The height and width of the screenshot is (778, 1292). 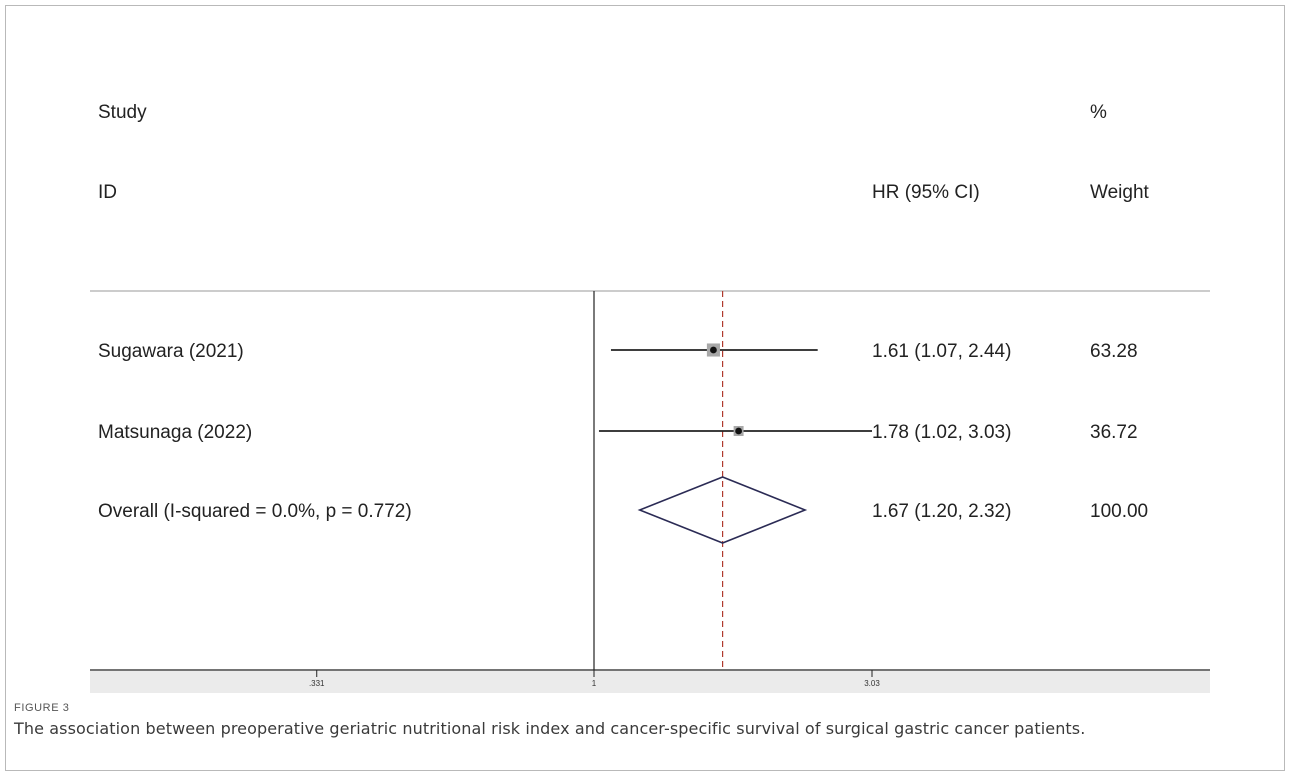 What do you see at coordinates (1119, 511) in the screenshot?
I see `overall-weight: 100.00` at bounding box center [1119, 511].